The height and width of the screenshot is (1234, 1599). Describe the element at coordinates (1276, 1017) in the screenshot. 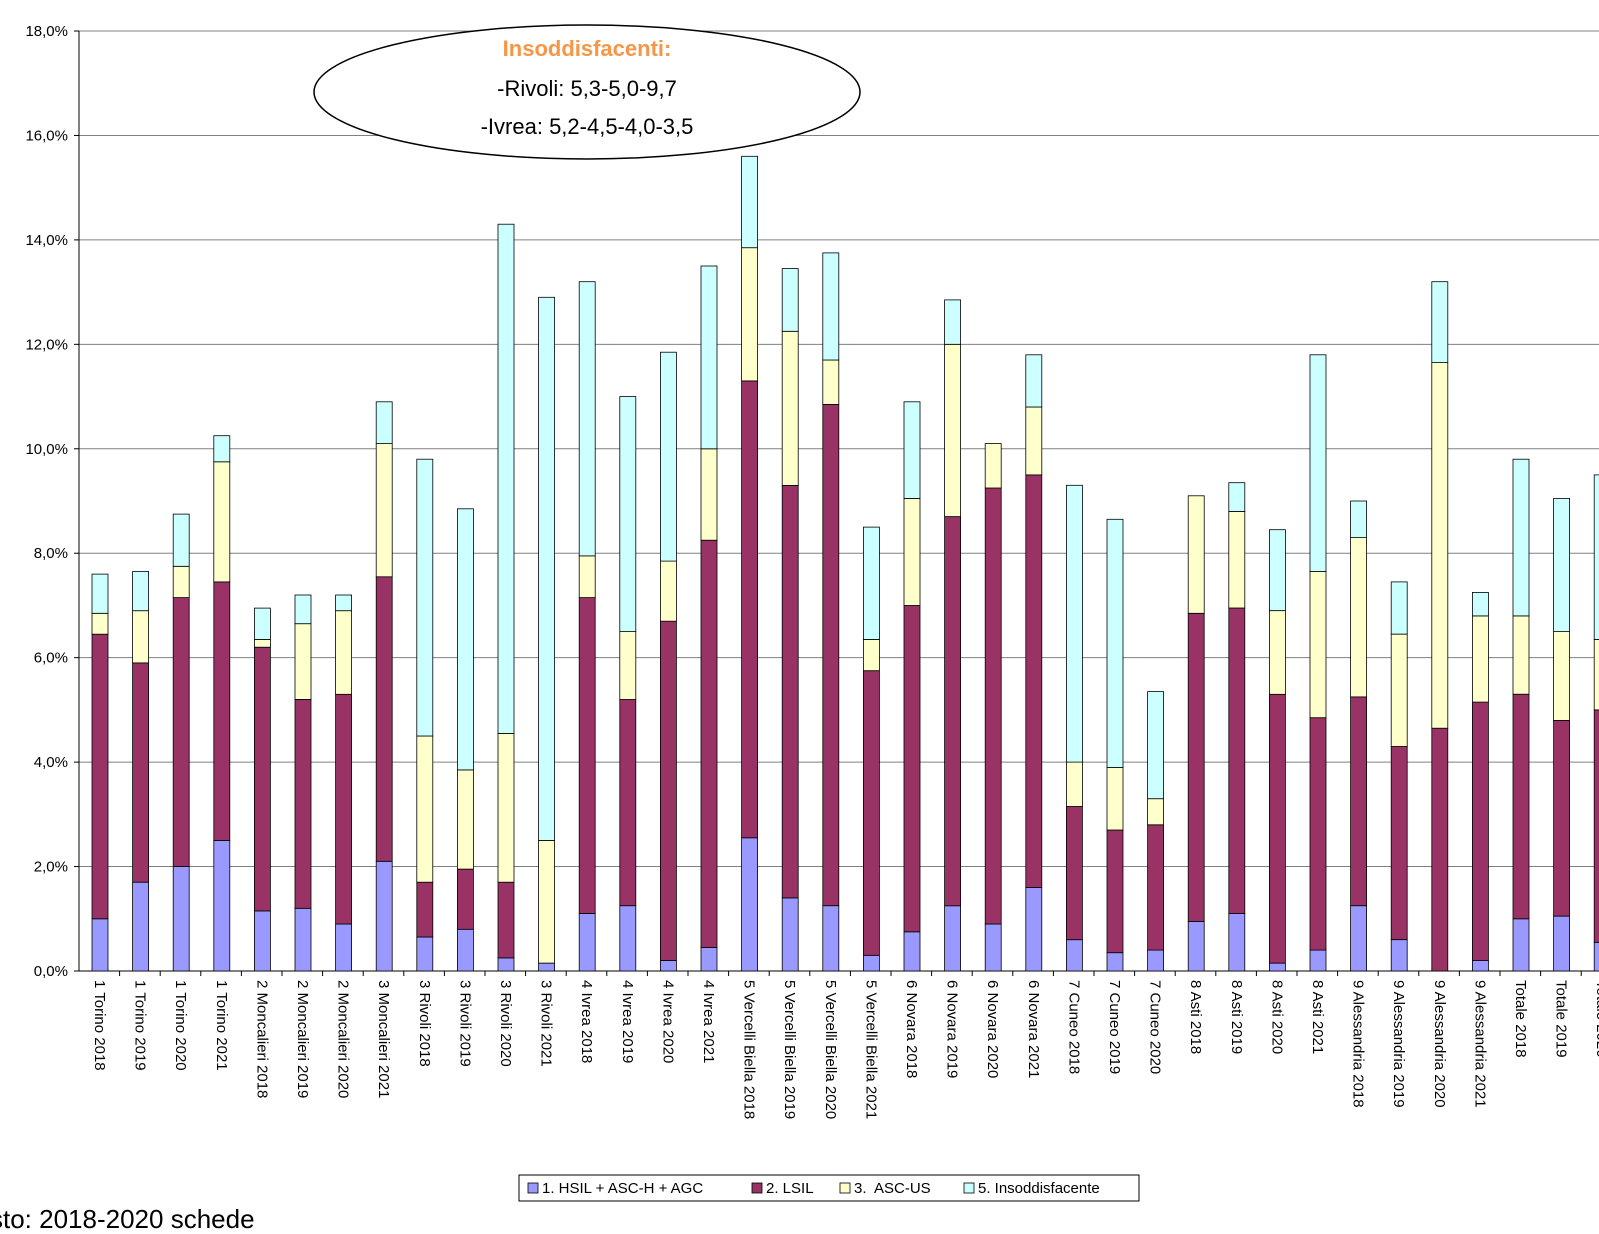

I see `x-category-label: 8 Asti 2020` at that location.